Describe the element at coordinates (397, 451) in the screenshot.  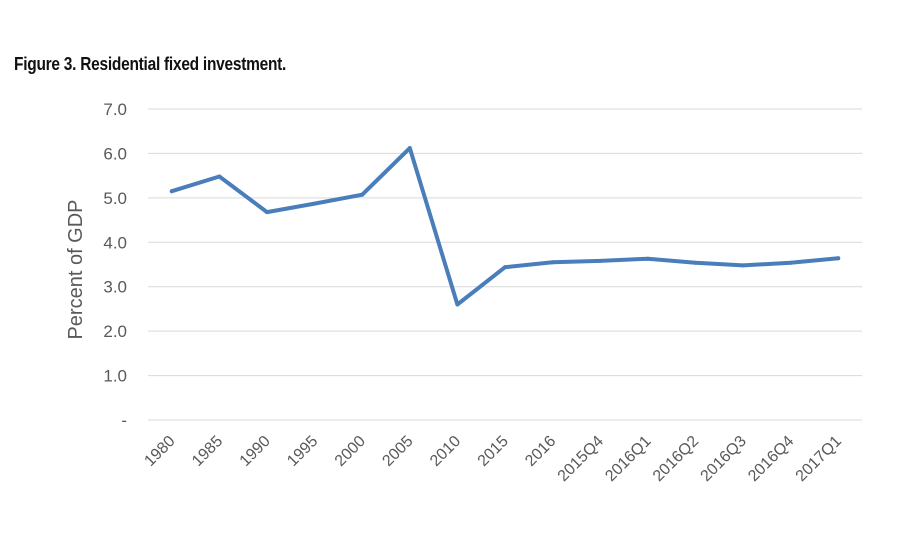
I see `x-tick-label: 2005` at that location.